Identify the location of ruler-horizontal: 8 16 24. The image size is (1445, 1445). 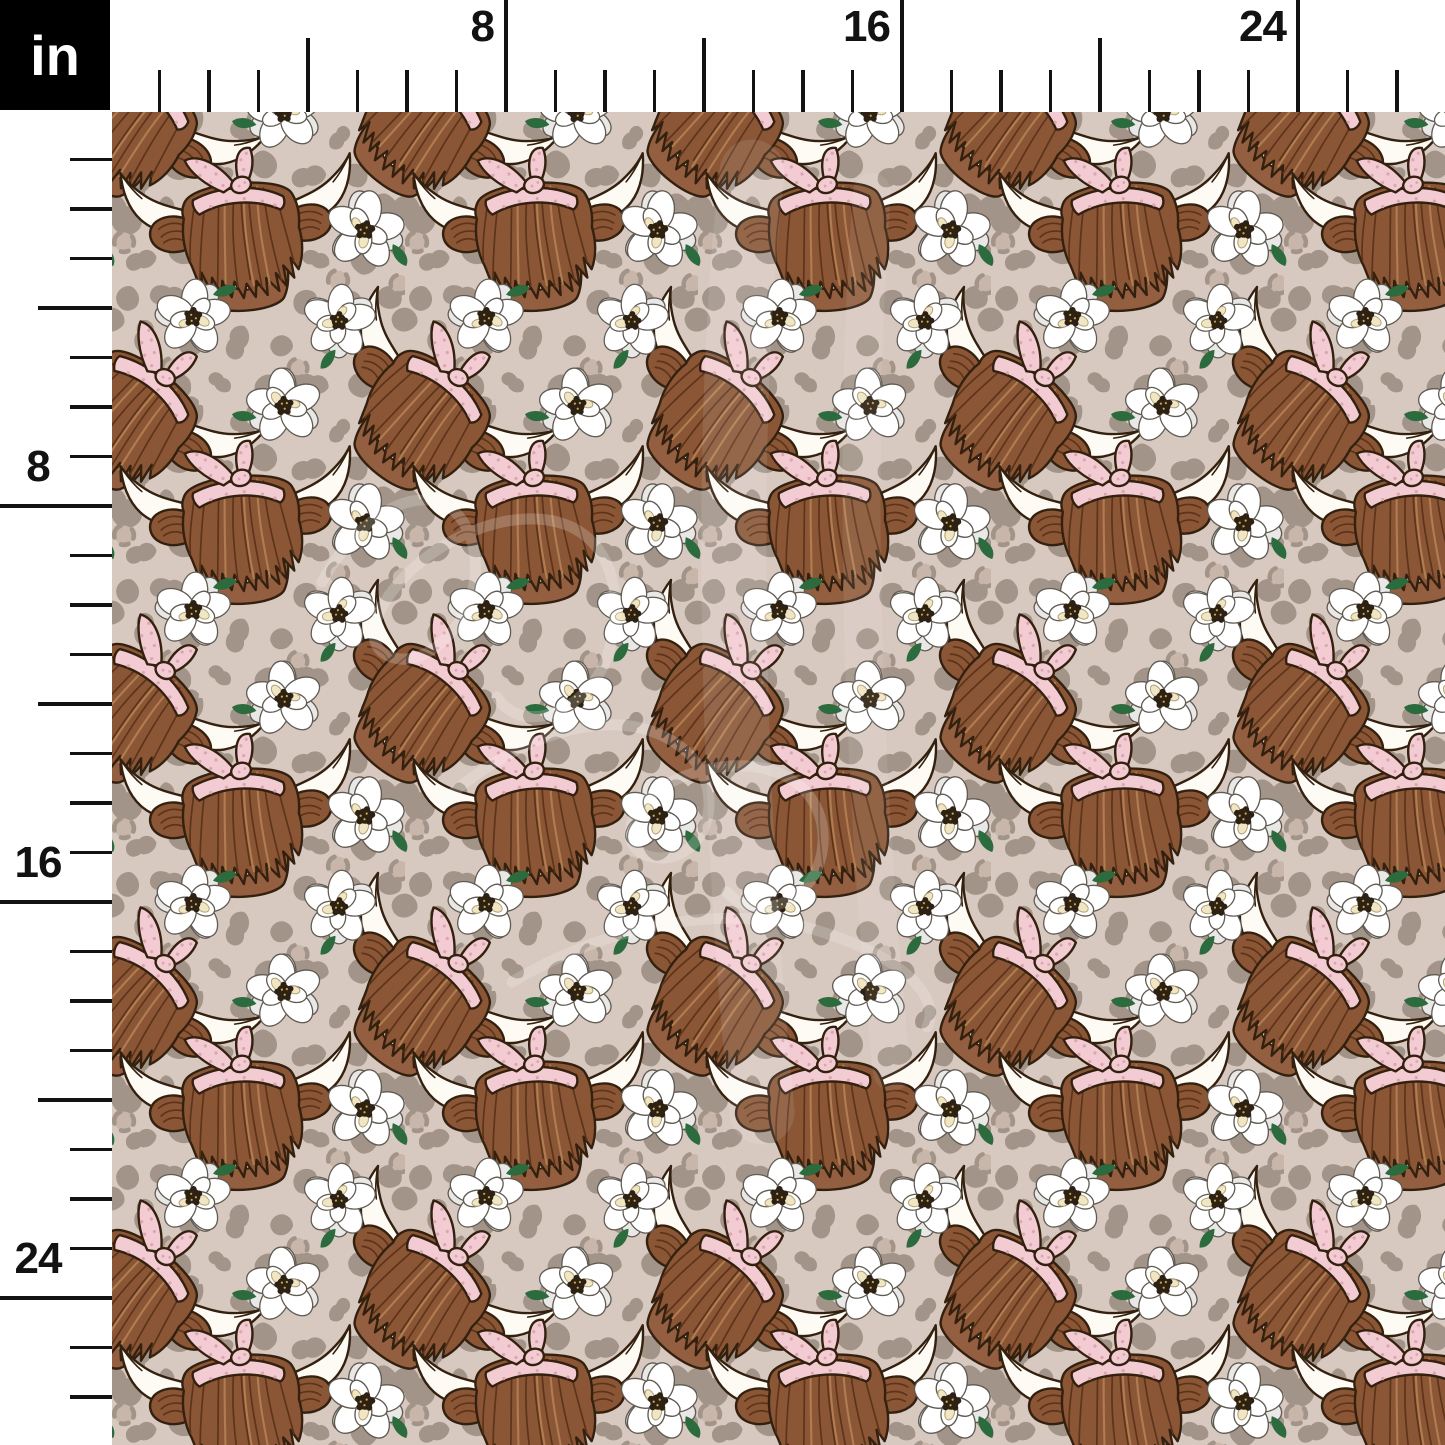
(722, 56).